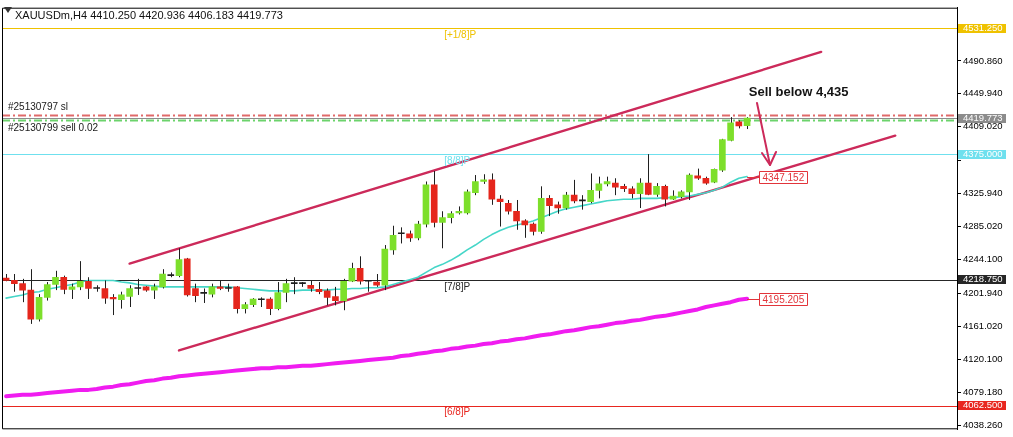  I want to click on y-tick-label: 4375.000, so click(983, 153).